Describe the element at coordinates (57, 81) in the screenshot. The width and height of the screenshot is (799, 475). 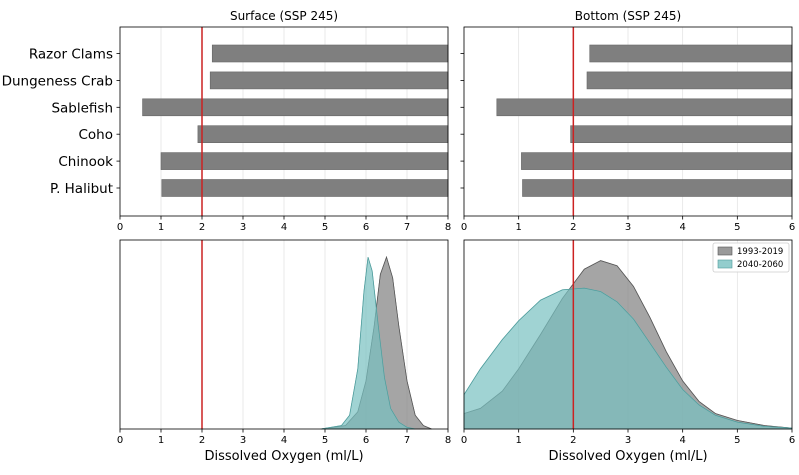
I see `category-label: Dungeness Crab` at that location.